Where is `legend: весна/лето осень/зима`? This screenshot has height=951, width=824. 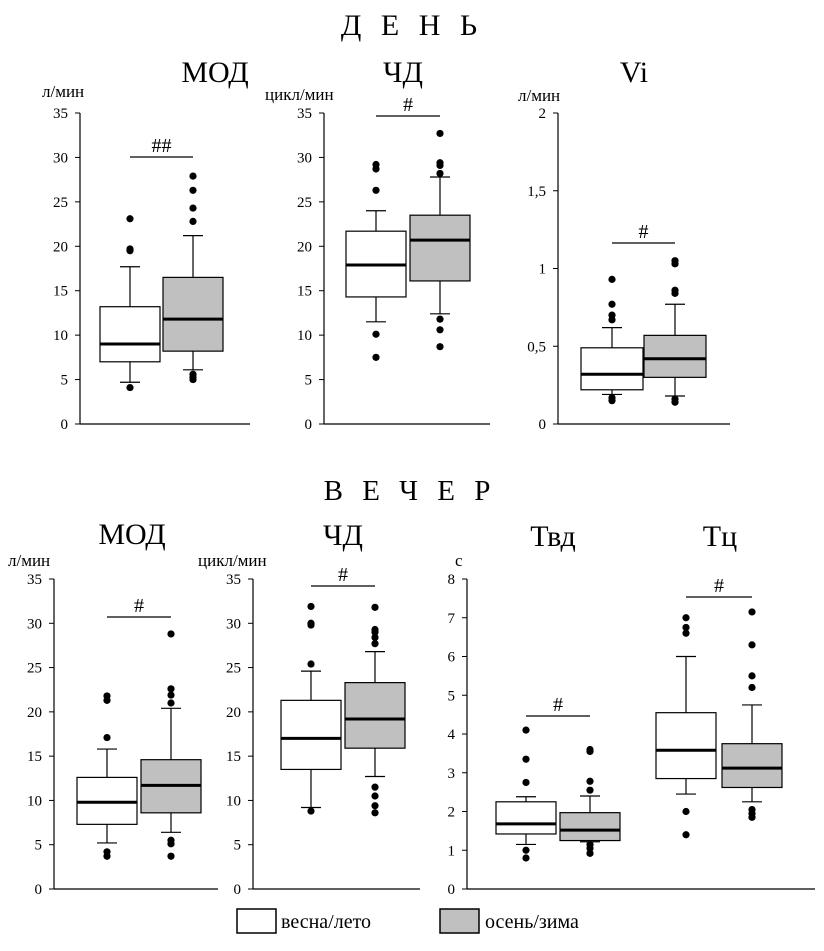 legend: весна/лето осень/зима is located at coordinates (407, 921).